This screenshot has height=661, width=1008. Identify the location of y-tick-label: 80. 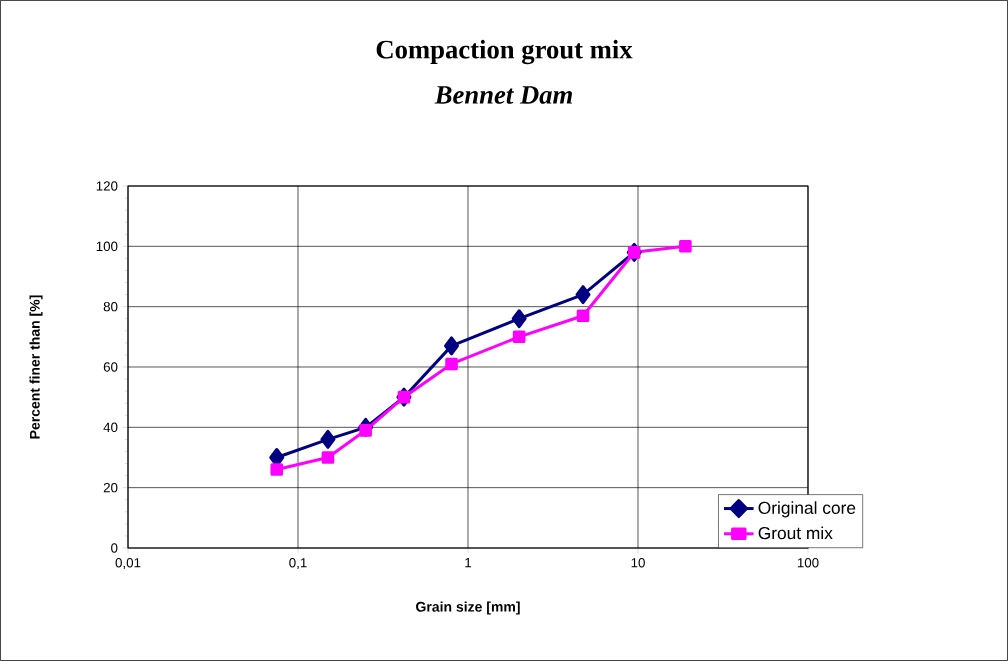
(110, 306).